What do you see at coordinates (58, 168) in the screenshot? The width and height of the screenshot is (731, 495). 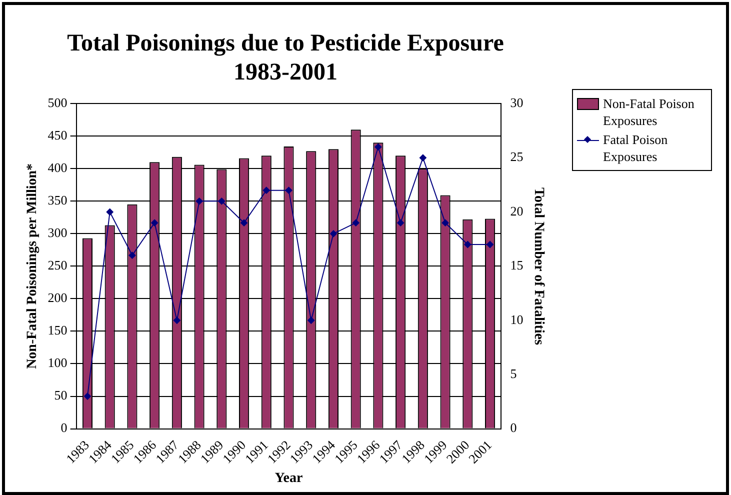 I see `y-tick-label: 400` at bounding box center [58, 168].